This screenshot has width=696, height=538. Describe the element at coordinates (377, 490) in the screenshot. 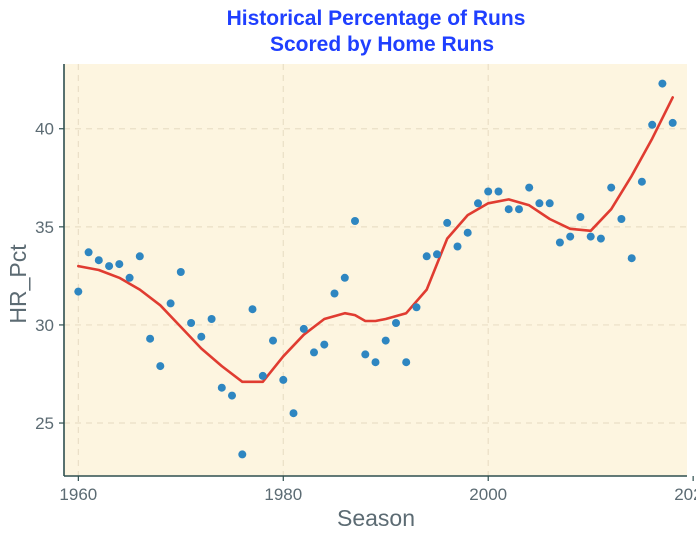

I see `x-axis-ticks: 1960 1980 2000 2020` at that location.